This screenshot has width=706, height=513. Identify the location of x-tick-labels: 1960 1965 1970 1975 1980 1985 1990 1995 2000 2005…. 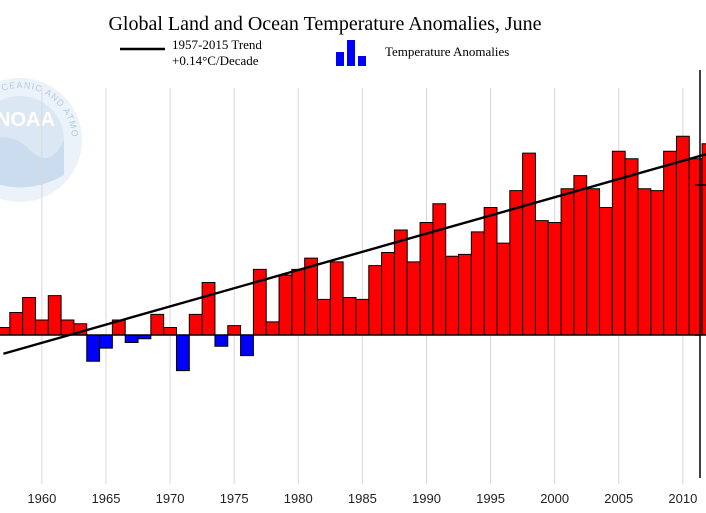
(362, 498).